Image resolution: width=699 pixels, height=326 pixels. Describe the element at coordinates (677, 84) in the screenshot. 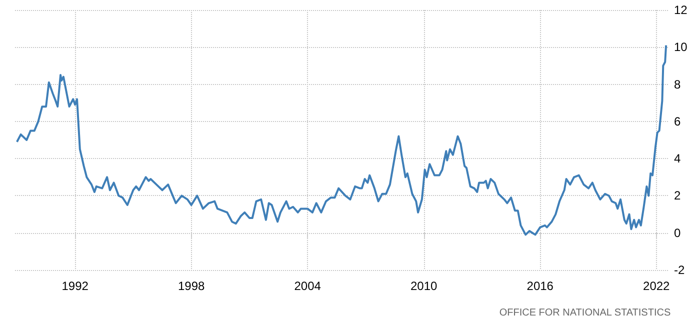

I see `y-tick-label: 8` at that location.